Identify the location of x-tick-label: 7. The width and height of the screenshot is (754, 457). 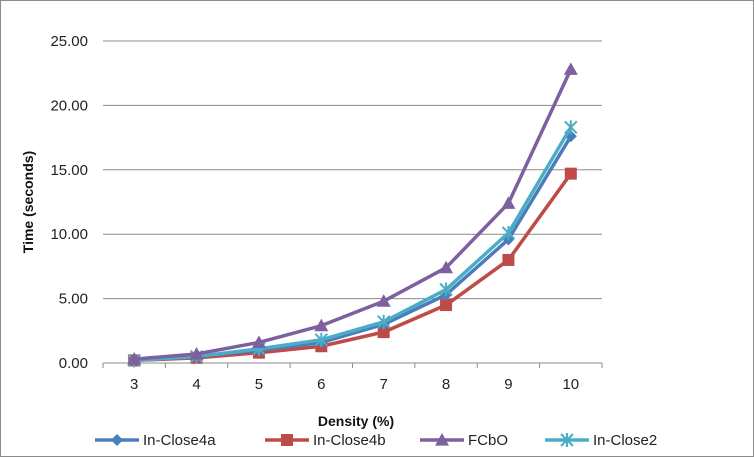
(384, 384).